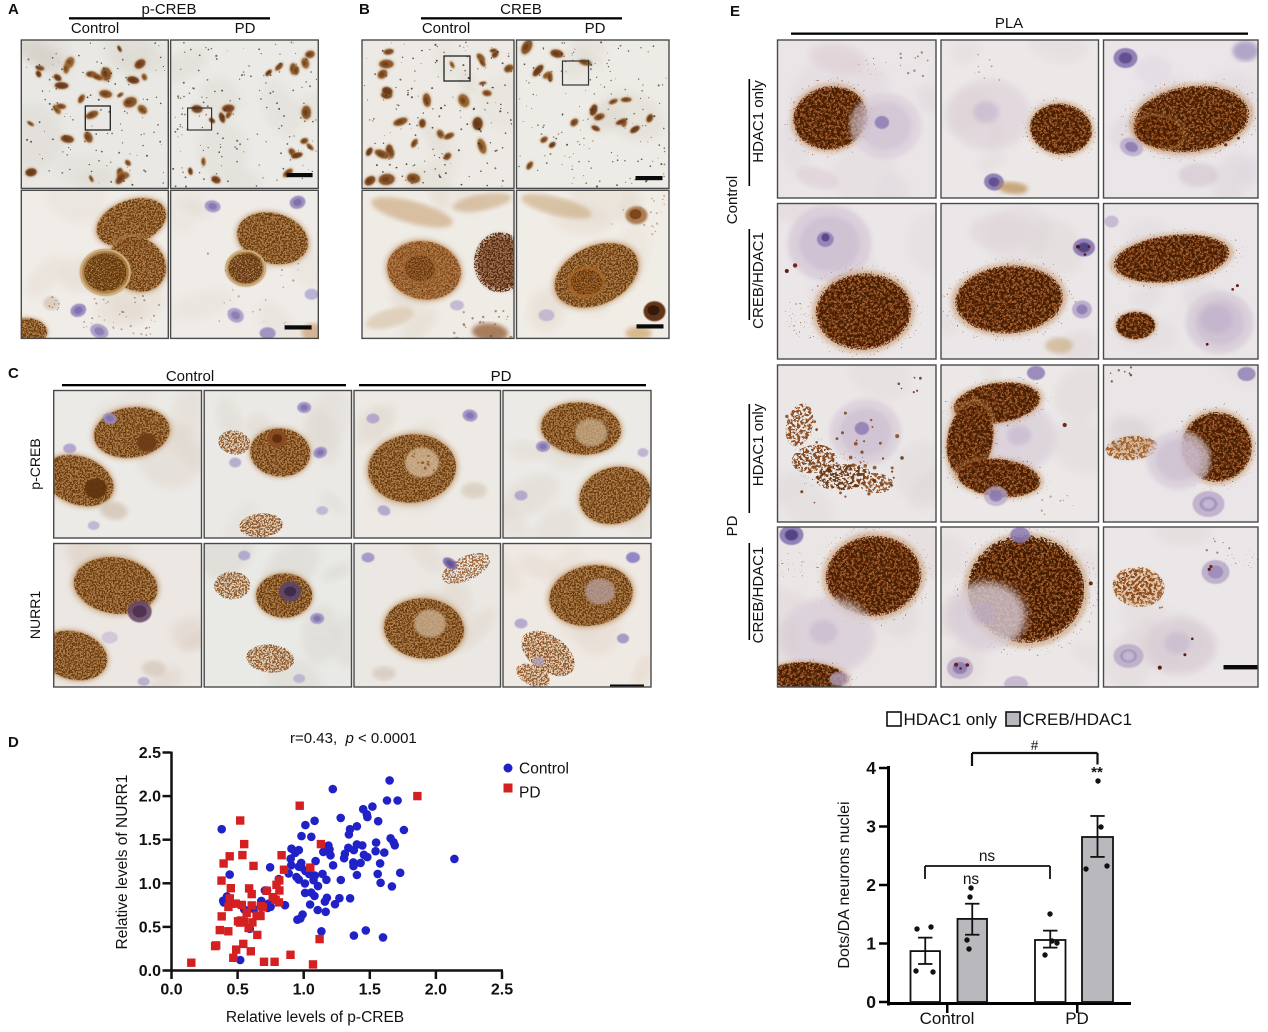 Image resolution: width=1268 pixels, height=1032 pixels. I want to click on svg-text: Relative levels of NURR1, so click(122, 862).